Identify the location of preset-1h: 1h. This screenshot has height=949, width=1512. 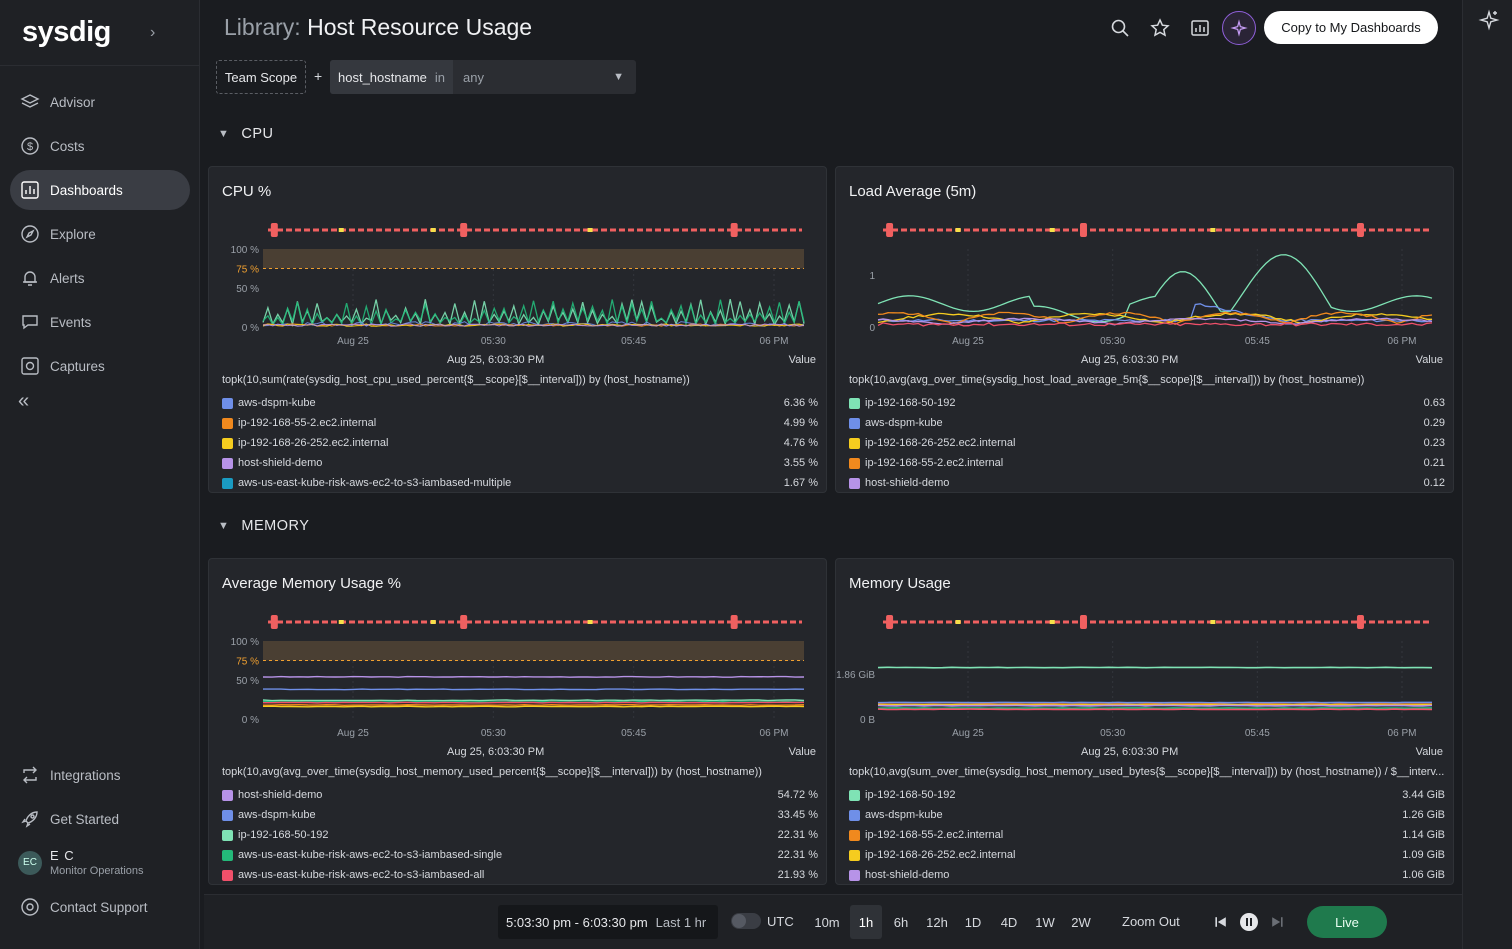
(866, 922).